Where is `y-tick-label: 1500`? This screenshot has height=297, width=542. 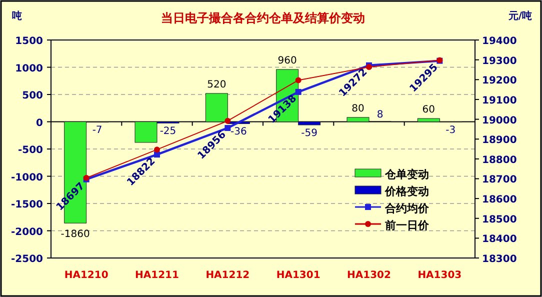
y-tick-label: 1500 is located at coordinates (29, 41).